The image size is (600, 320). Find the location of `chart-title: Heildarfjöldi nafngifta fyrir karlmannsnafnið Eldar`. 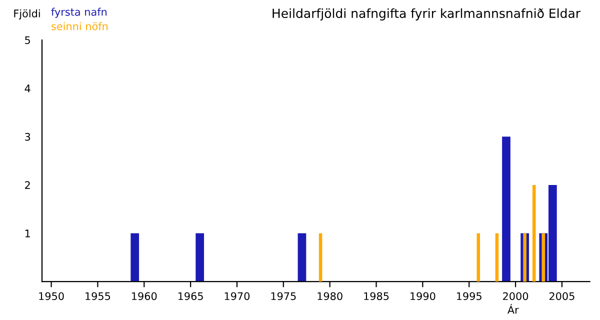

chart-title: Heildarfjöldi nafngifta fyrir karlmannsnafnið Eldar is located at coordinates (426, 14).